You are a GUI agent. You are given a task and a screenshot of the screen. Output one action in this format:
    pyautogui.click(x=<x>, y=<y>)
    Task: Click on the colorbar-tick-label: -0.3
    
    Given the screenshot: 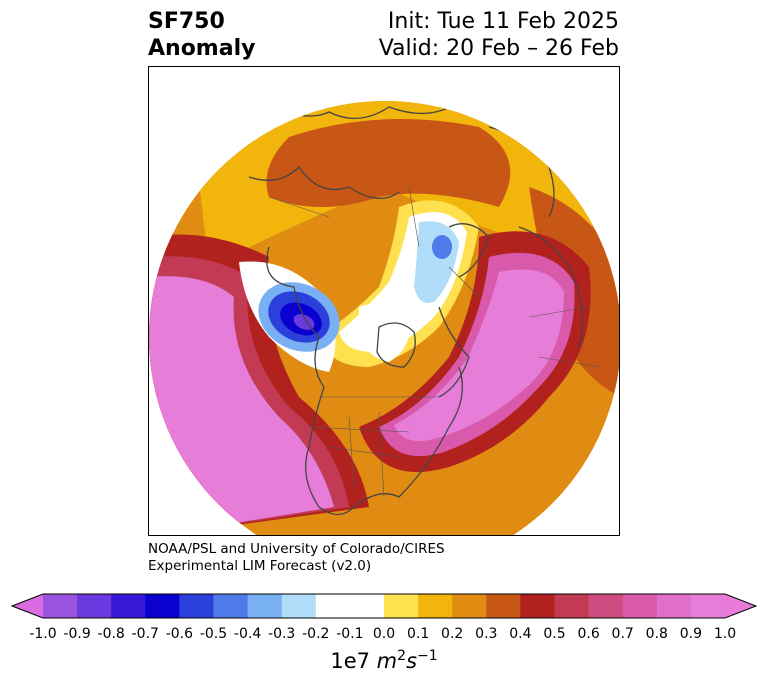 What is the action you would take?
    pyautogui.click(x=282, y=634)
    